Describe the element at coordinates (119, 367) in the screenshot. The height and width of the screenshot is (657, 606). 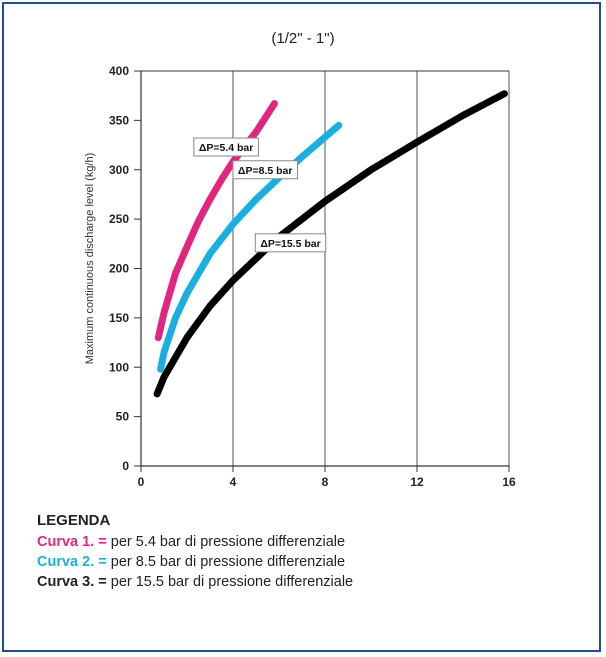
I see `y-tick-label-100: 100` at that location.